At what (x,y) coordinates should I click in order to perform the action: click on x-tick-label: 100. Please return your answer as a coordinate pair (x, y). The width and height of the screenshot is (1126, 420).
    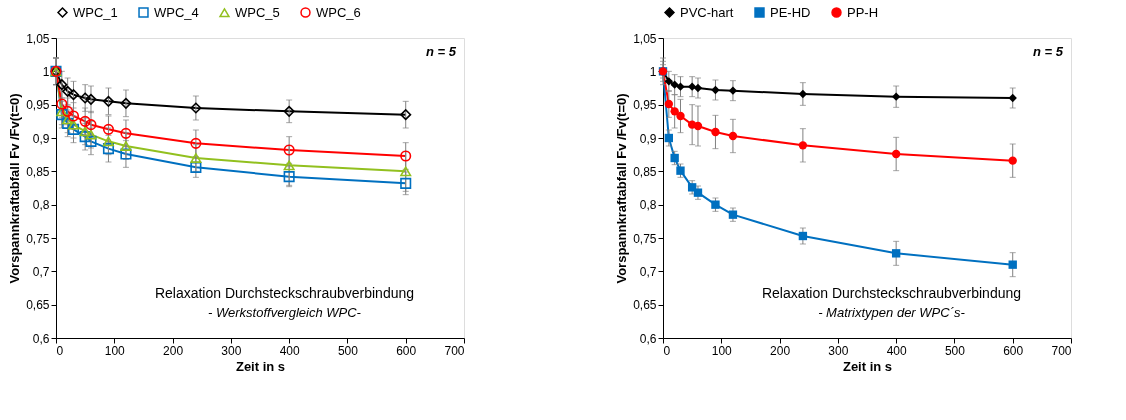
    Looking at the image, I should click on (722, 350).